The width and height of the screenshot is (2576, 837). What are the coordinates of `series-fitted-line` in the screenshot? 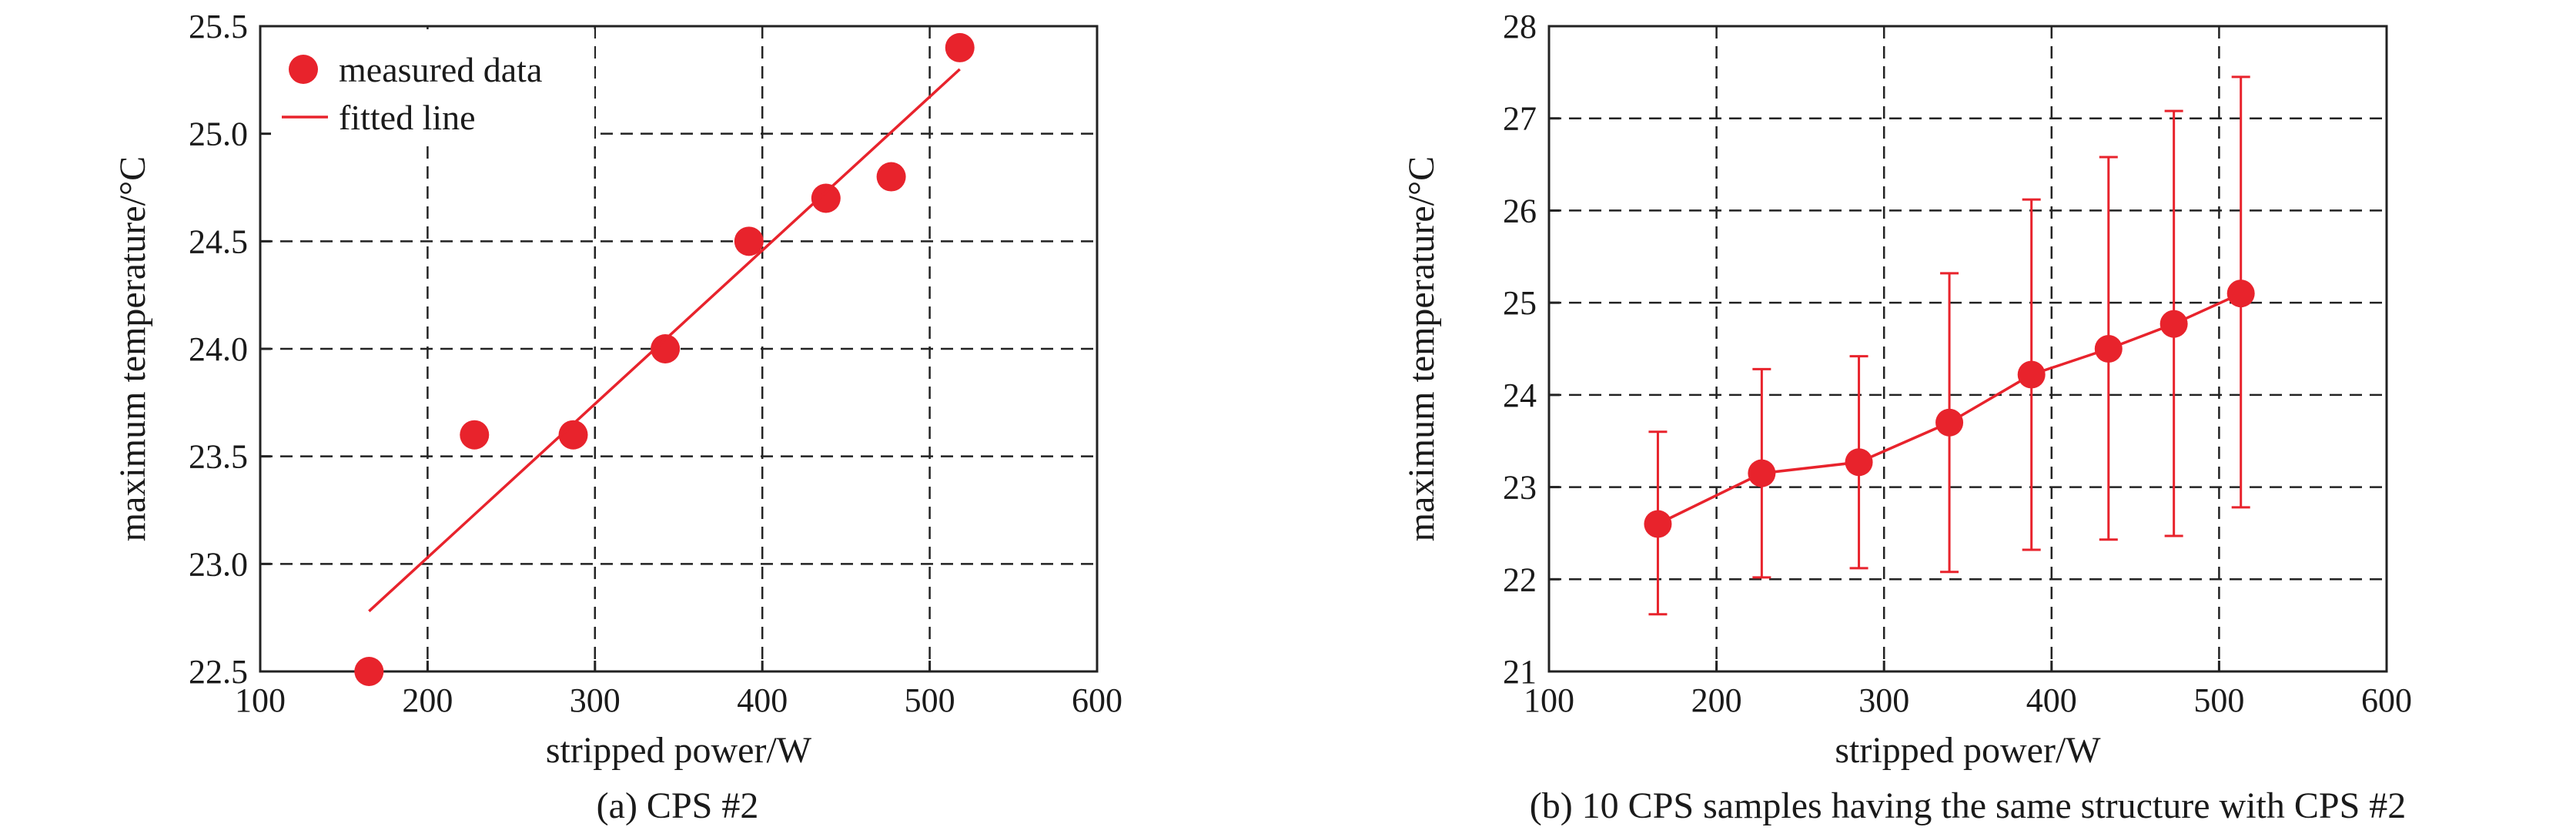 It's located at (664, 340).